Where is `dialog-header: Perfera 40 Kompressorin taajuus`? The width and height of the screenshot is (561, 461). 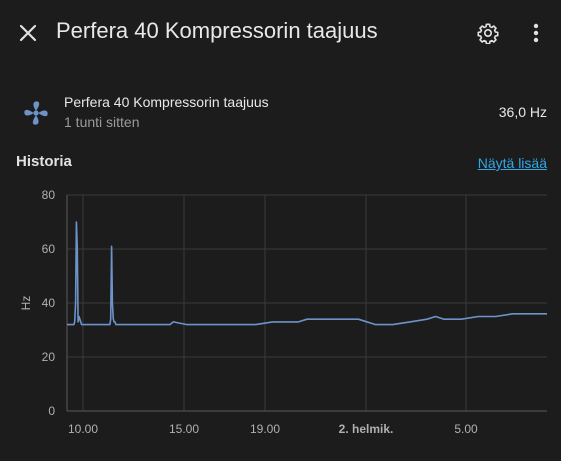 dialog-header: Perfera 40 Kompressorin taajuus is located at coordinates (280, 32).